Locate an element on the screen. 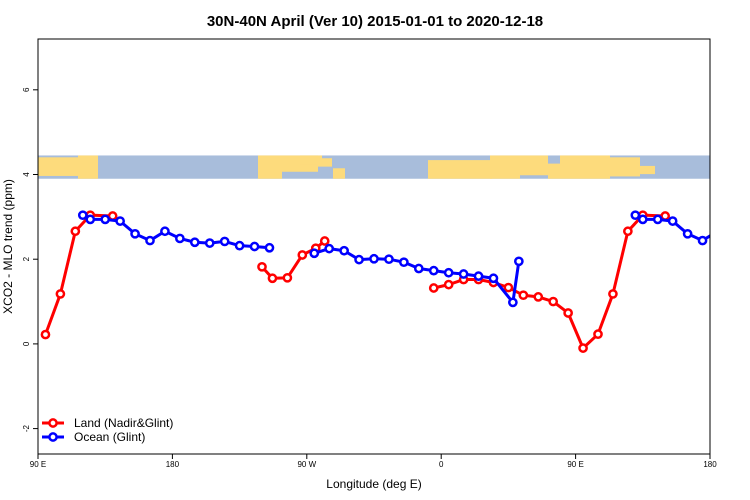 Image resolution: width=750 pixels, height=500 pixels. world-map-strip is located at coordinates (374, 167).